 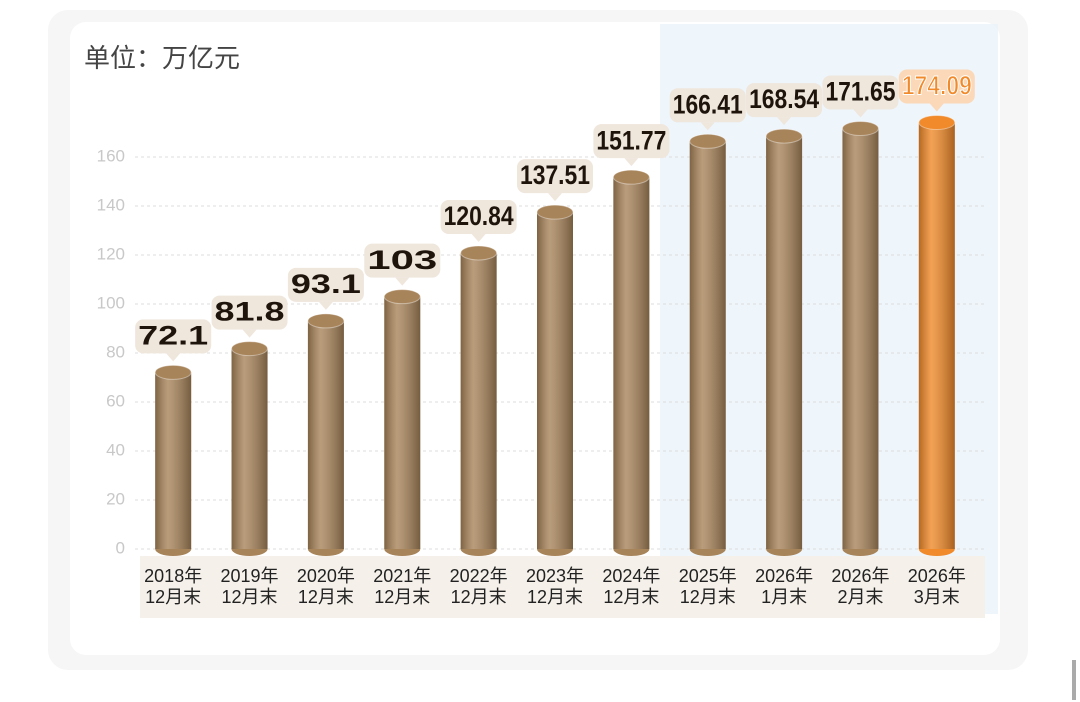 I want to click on y-tick-label: 160, so click(x=111, y=155).